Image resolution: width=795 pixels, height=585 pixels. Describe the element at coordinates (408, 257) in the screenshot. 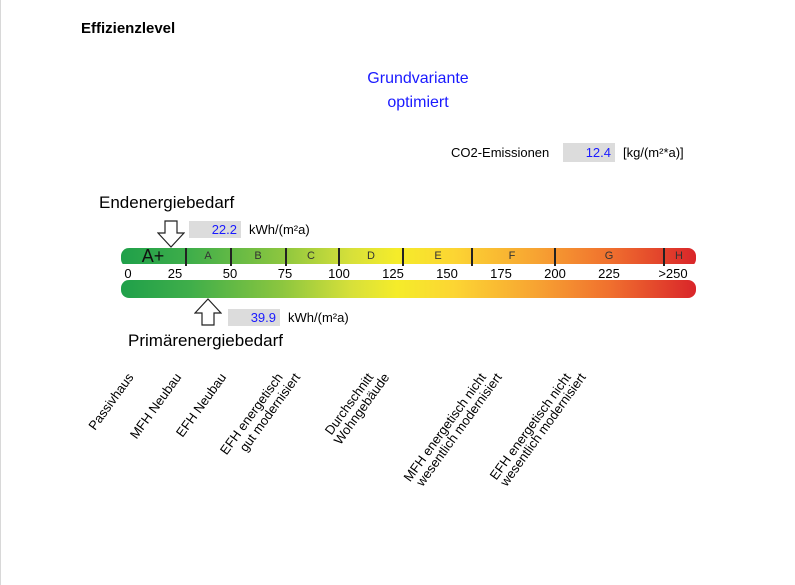

I see `endenergie-scale-bar` at that location.